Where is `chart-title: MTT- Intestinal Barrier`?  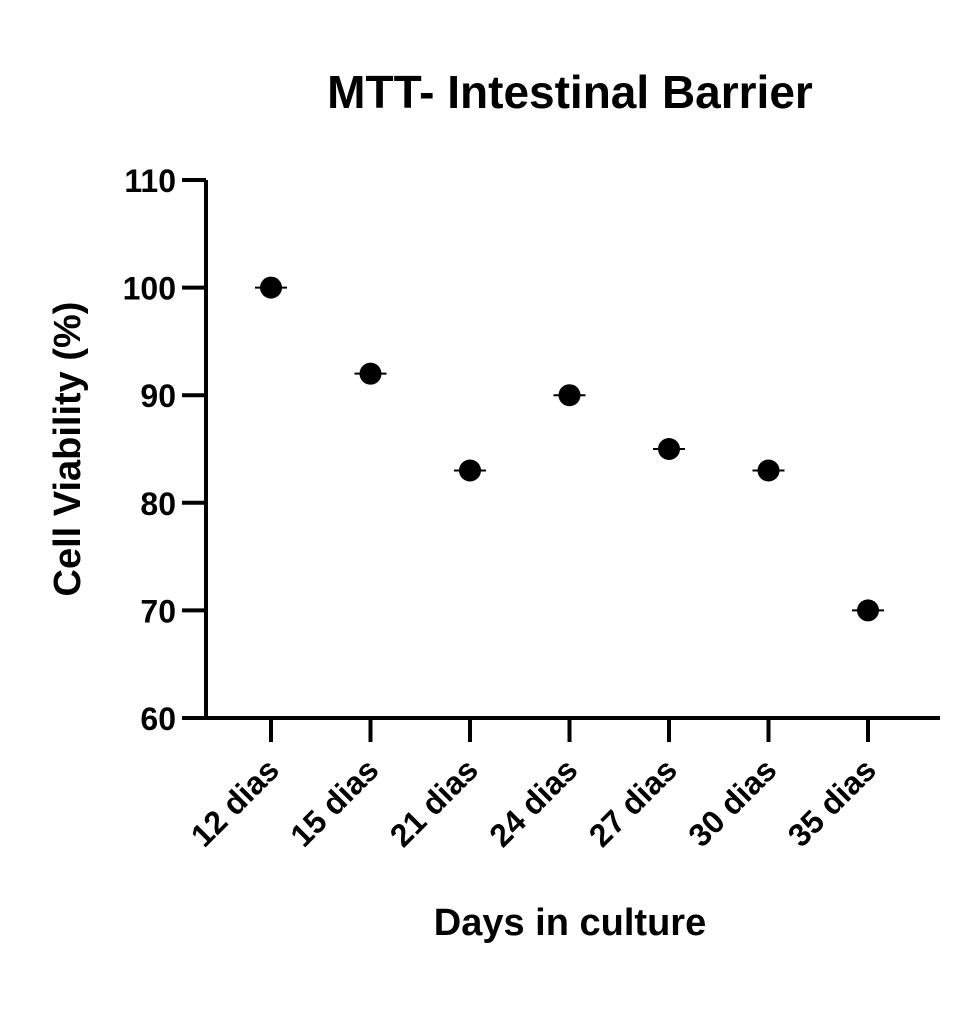 chart-title: MTT- Intestinal Barrier is located at coordinates (570, 92).